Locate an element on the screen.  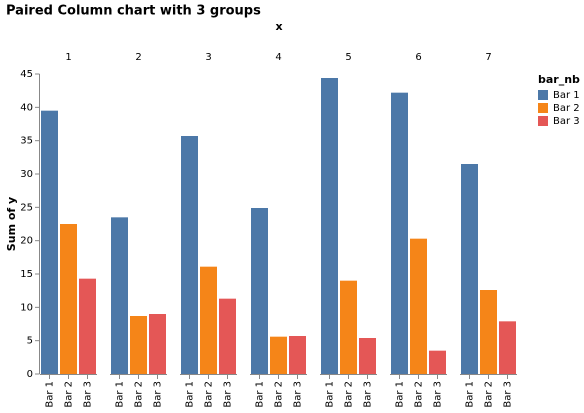
y-tick-label: 5 is located at coordinates (30, 341).